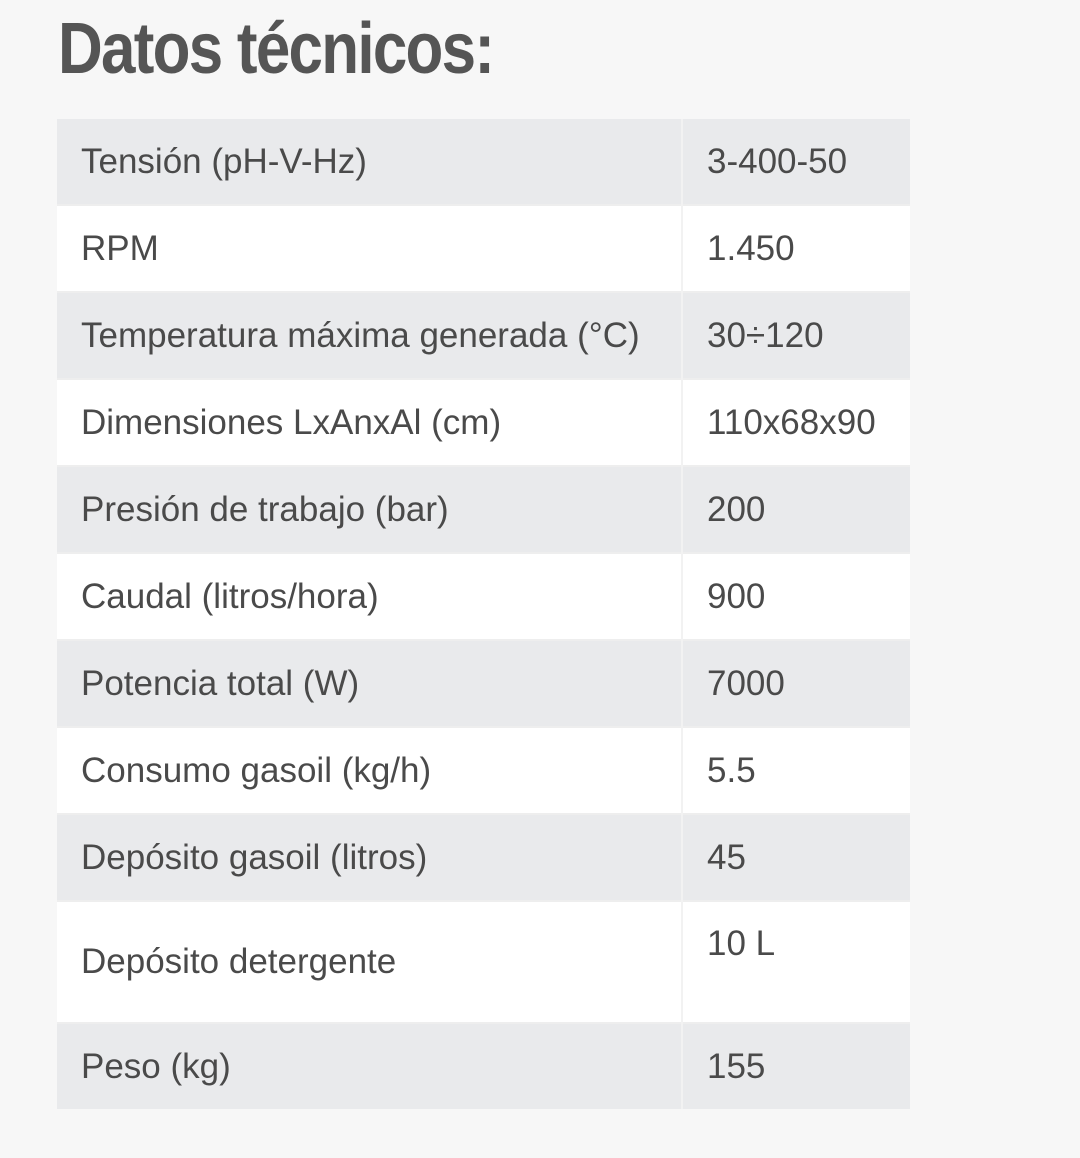 This screenshot has width=1080, height=1158. Describe the element at coordinates (796, 335) in the screenshot. I see `spec-value: 30÷120` at that location.